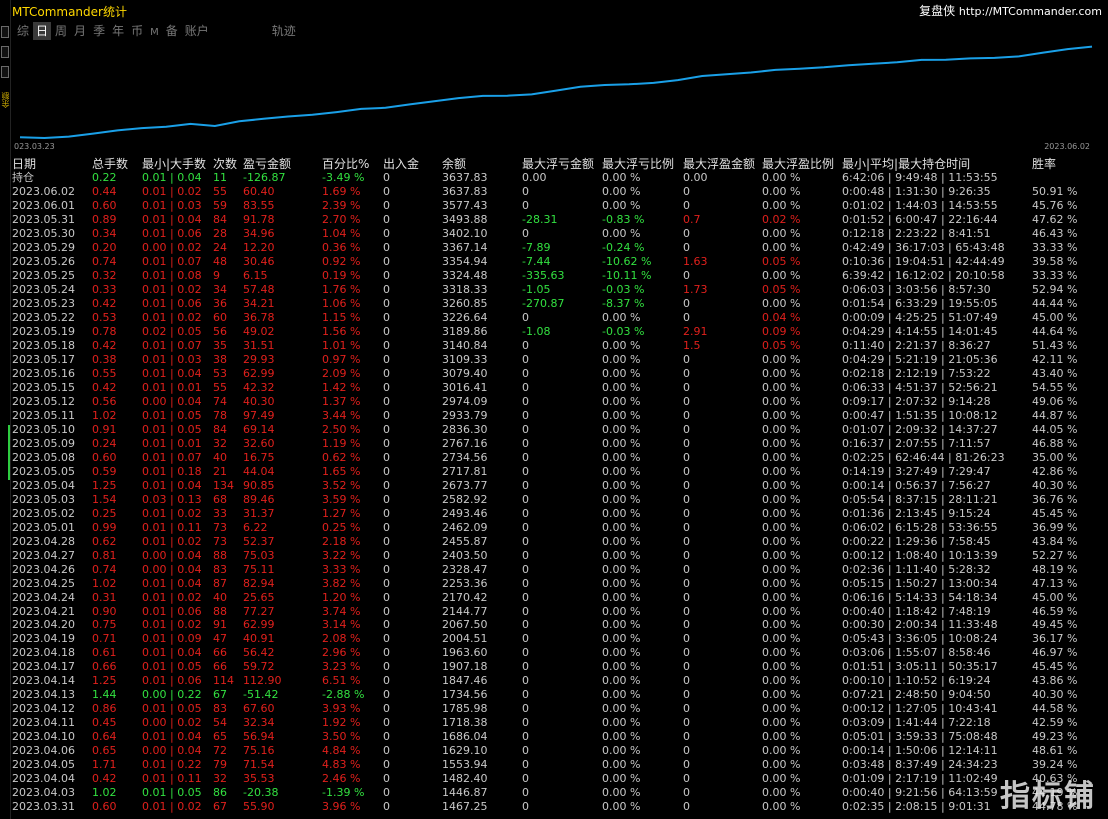 This screenshot has height=819, width=1108. What do you see at coordinates (401, 164) in the screenshot?
I see `column-header: 出入金` at bounding box center [401, 164].